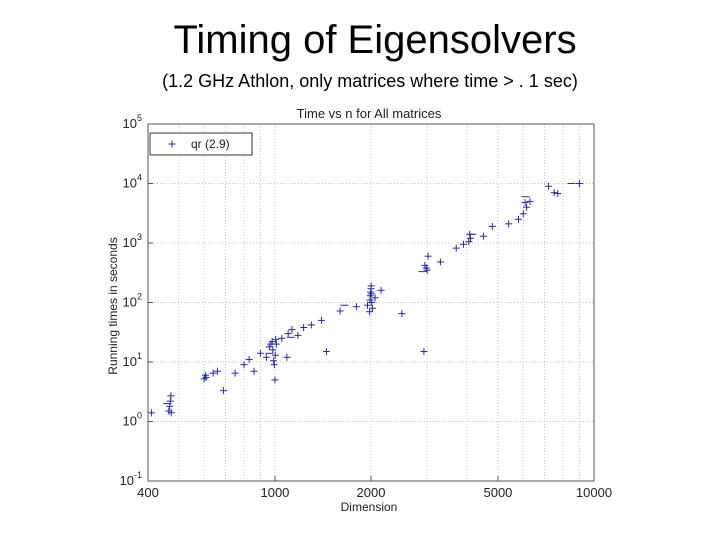 The width and height of the screenshot is (720, 540). What do you see at coordinates (131, 479) in the screenshot?
I see `y-tick-label: 10⁻¹` at bounding box center [131, 479].